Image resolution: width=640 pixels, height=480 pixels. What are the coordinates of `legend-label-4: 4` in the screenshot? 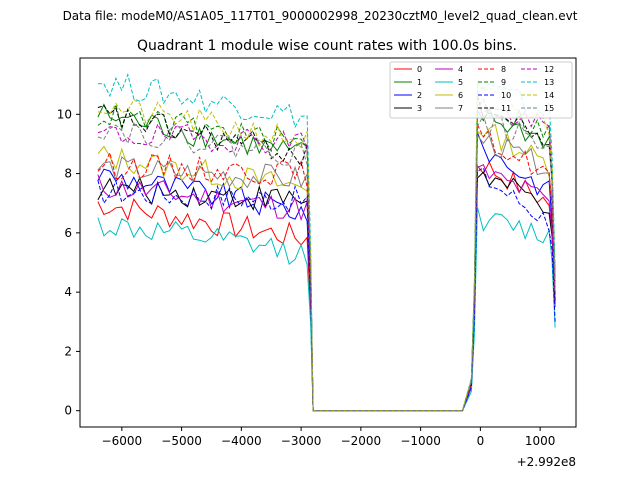 It's located at (460, 69).